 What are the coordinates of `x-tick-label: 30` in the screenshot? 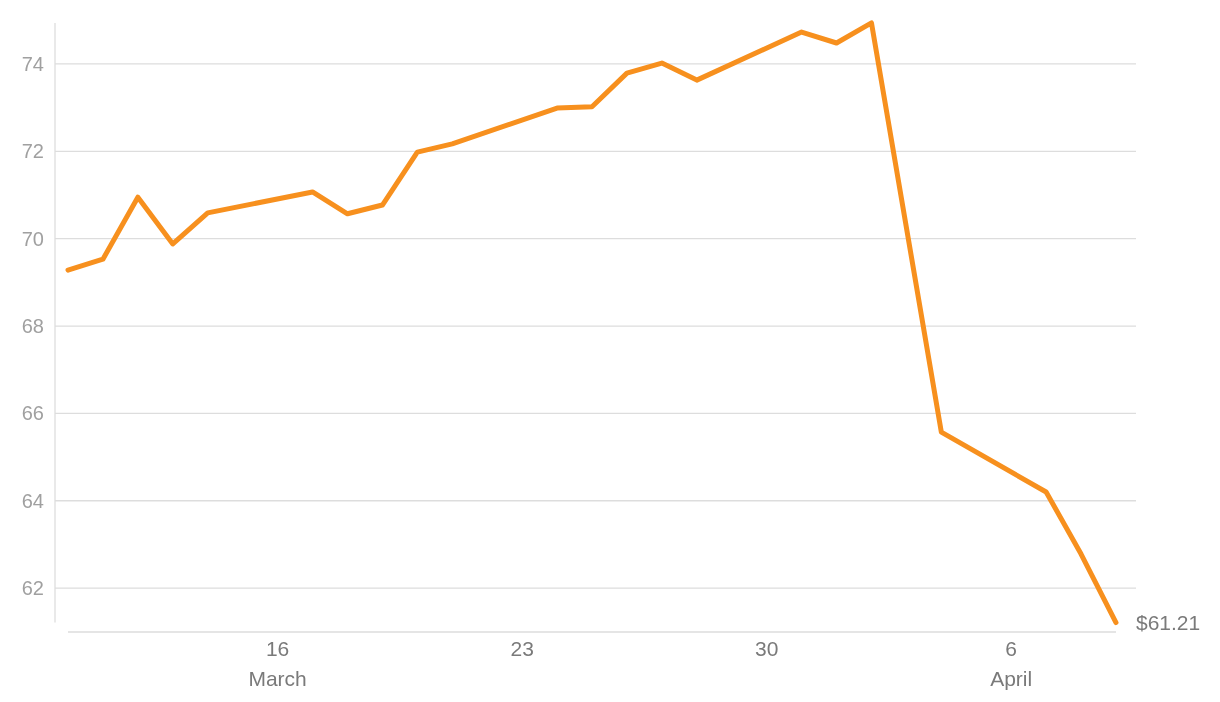 It's located at (766, 648).